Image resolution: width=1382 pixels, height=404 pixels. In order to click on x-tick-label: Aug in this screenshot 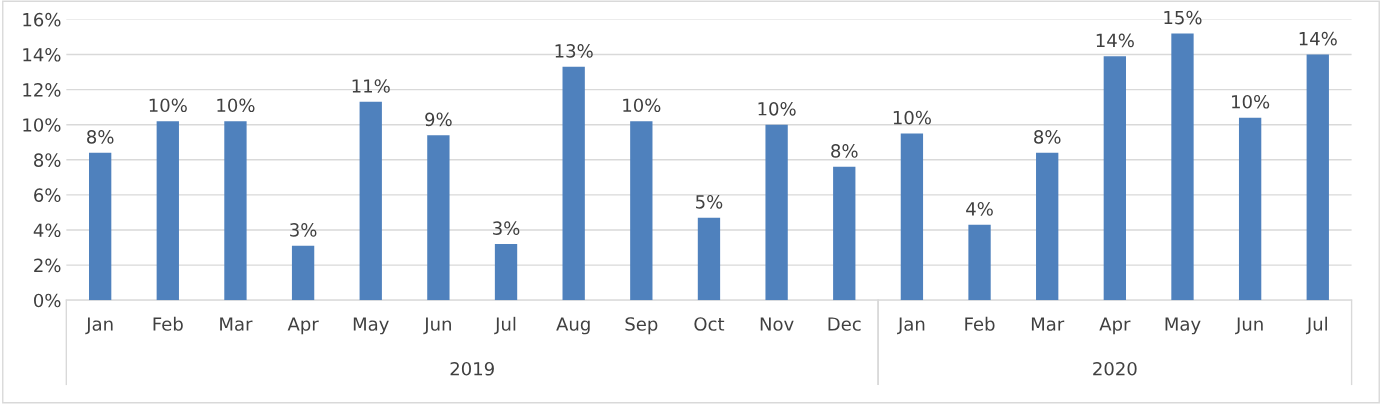, I will do `click(573, 326)`.